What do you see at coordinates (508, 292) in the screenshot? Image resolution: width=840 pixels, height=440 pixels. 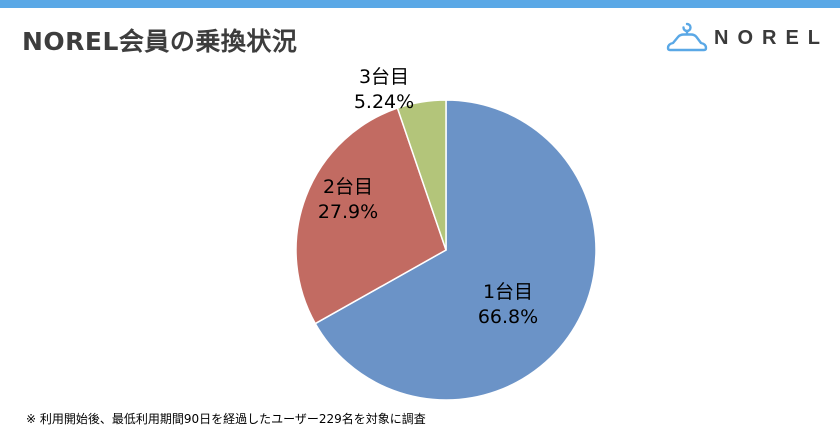 I see `slice-label-1: 1台目` at bounding box center [508, 292].